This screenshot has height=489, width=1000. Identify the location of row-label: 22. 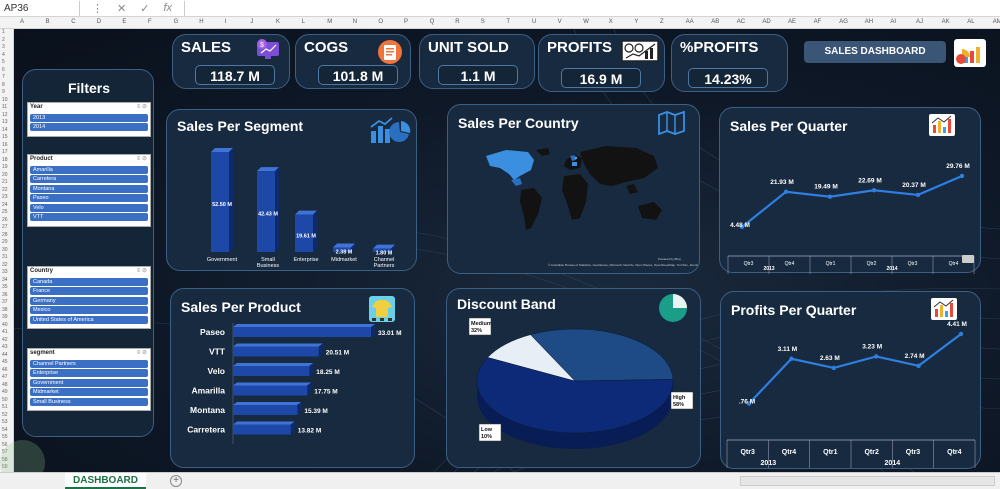
(5, 189).